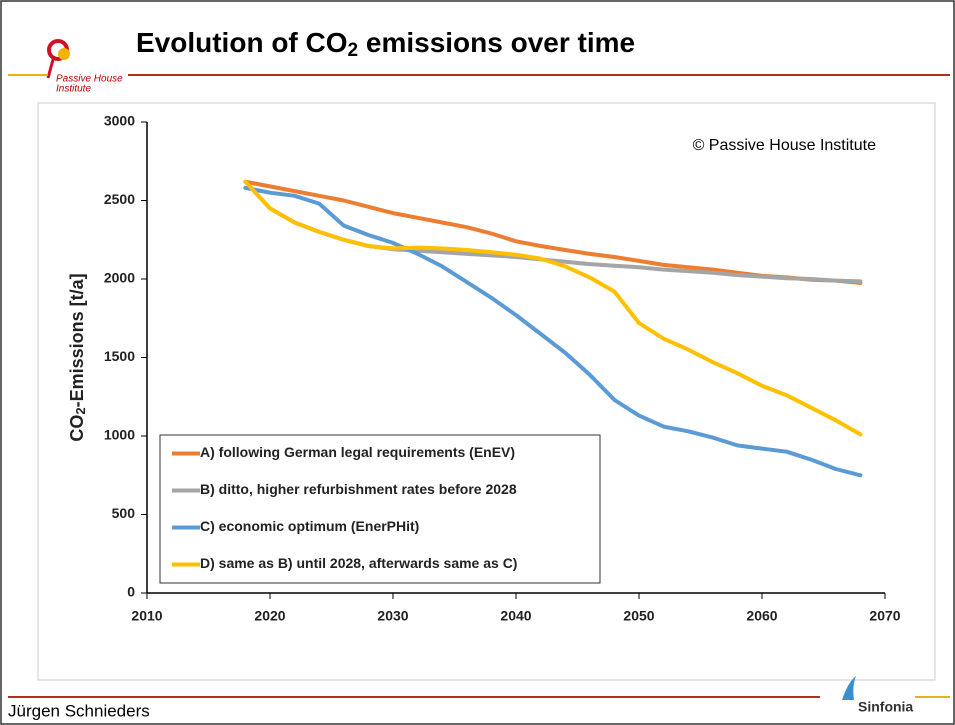  Describe the element at coordinates (242, 42) in the screenshot. I see `title-part: Evolution of CO` at that location.